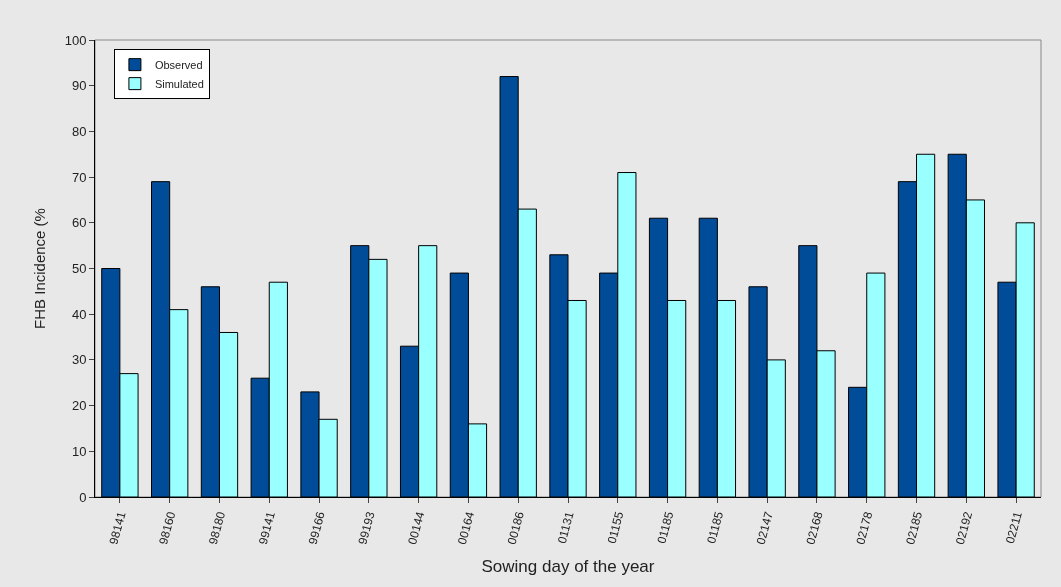 This screenshot has height=587, width=1061. I want to click on y-tick-label: 30, so click(79, 360).